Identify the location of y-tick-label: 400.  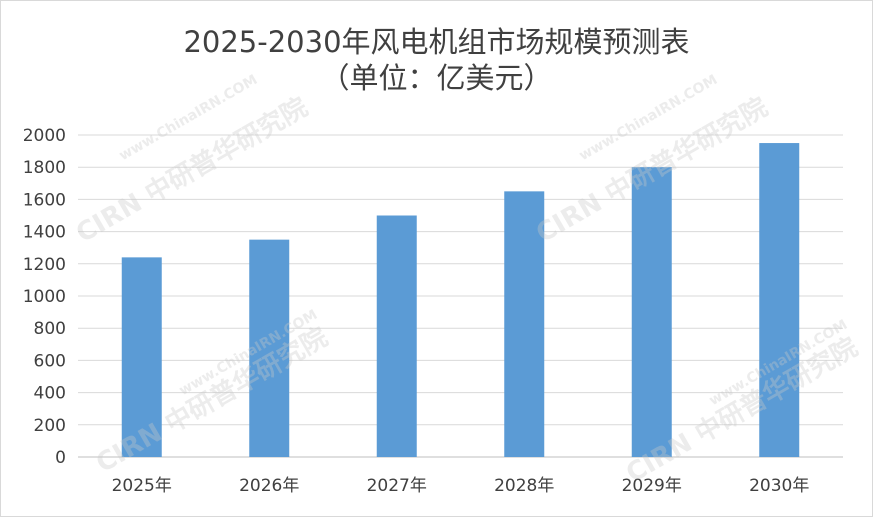
(50, 394).